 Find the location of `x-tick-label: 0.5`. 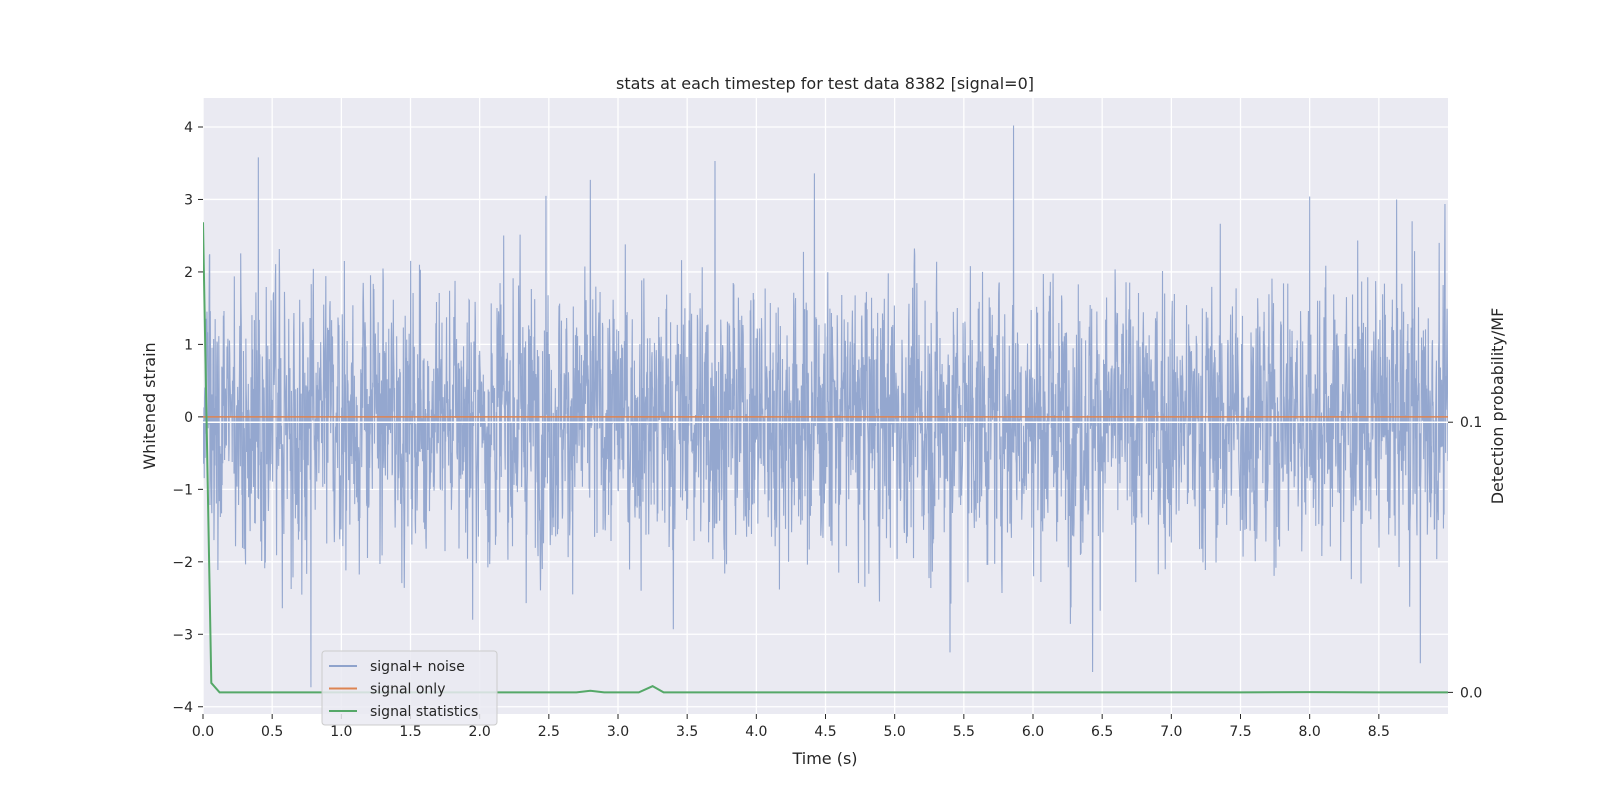

x-tick-label: 0.5 is located at coordinates (272, 732).